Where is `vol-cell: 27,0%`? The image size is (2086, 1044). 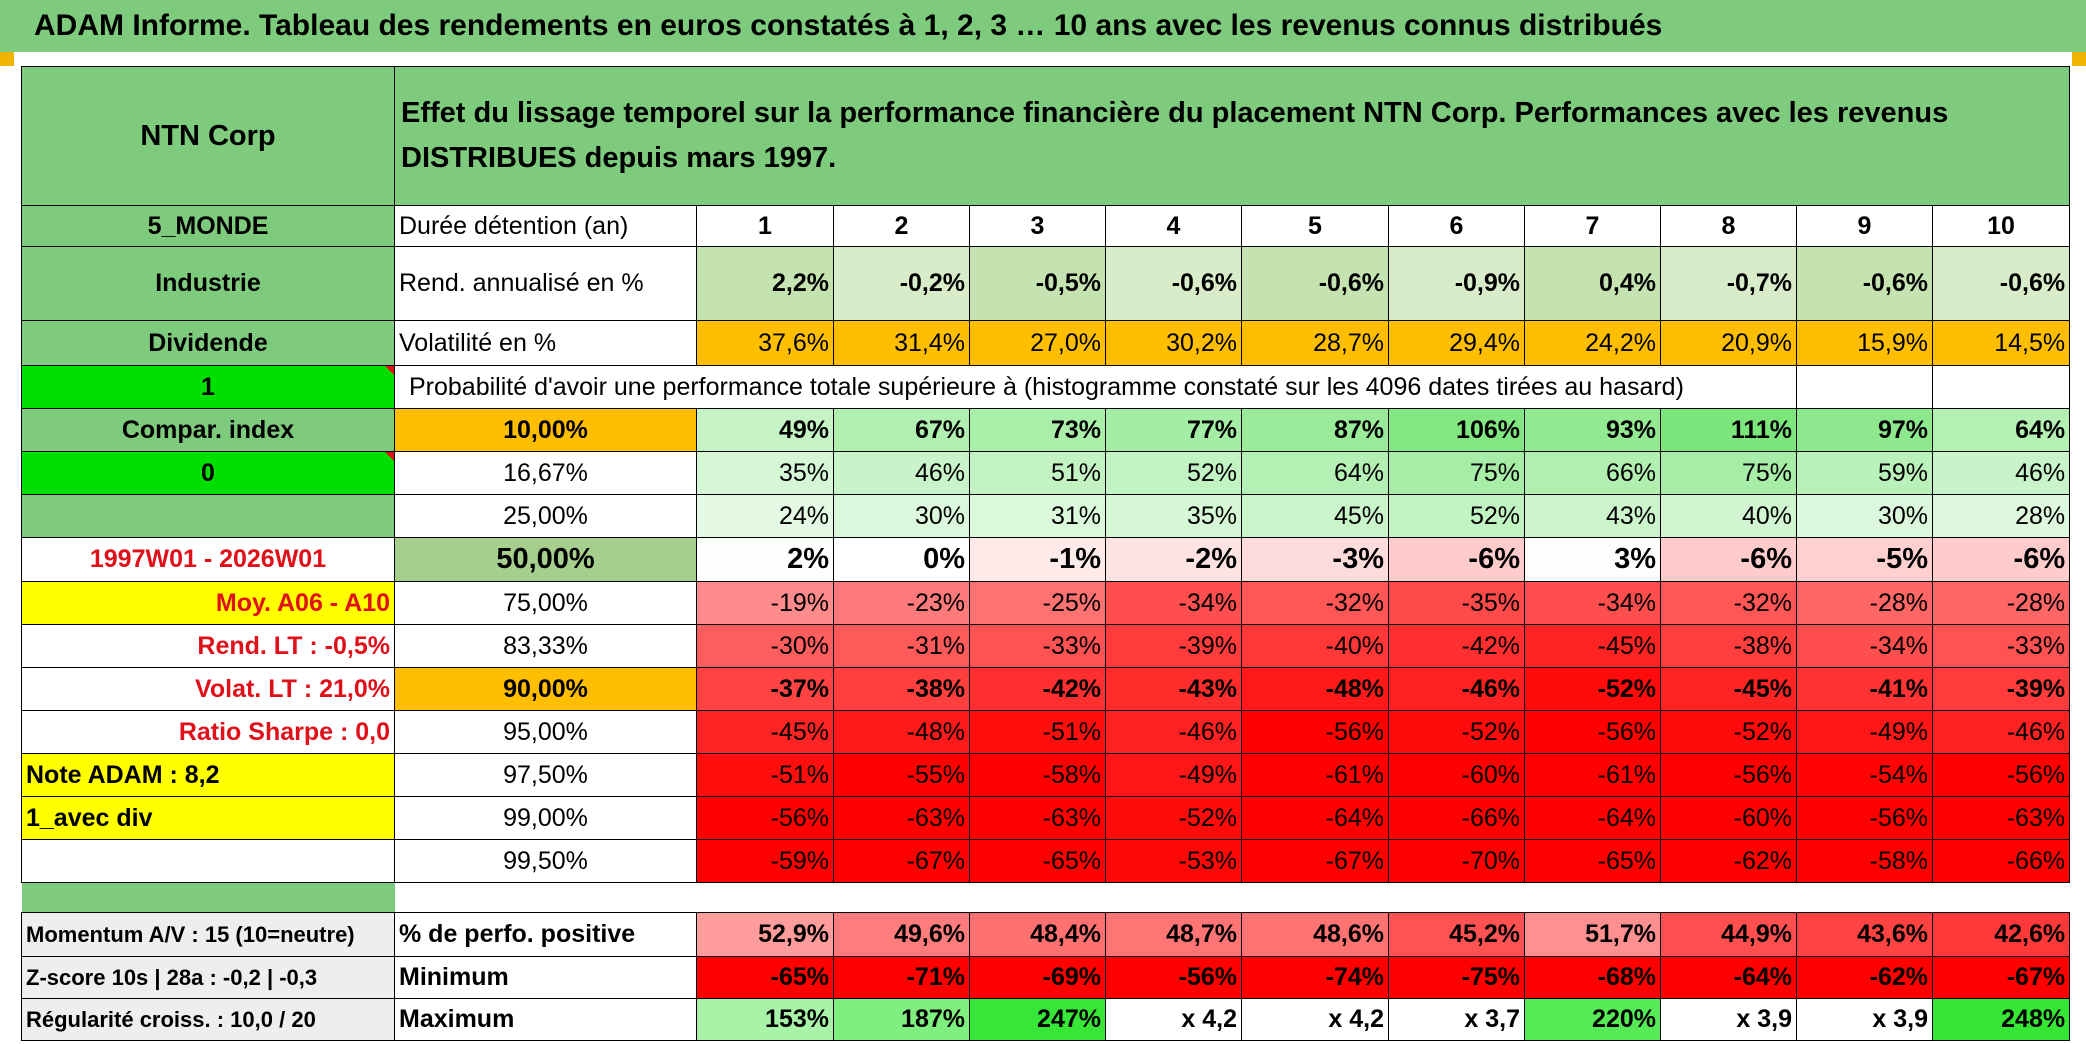
vol-cell: 27,0% is located at coordinates (1037, 343).